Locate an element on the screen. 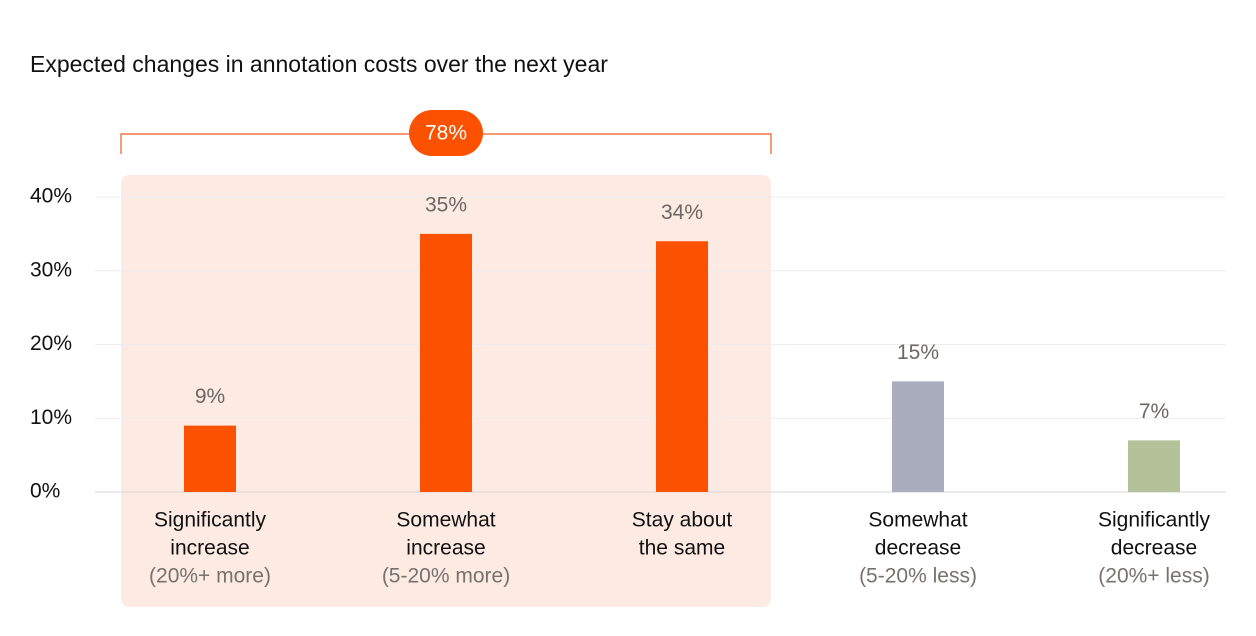 This screenshot has height=636, width=1256. x-tick-sublabel: (5-20% more) is located at coordinates (446, 576).